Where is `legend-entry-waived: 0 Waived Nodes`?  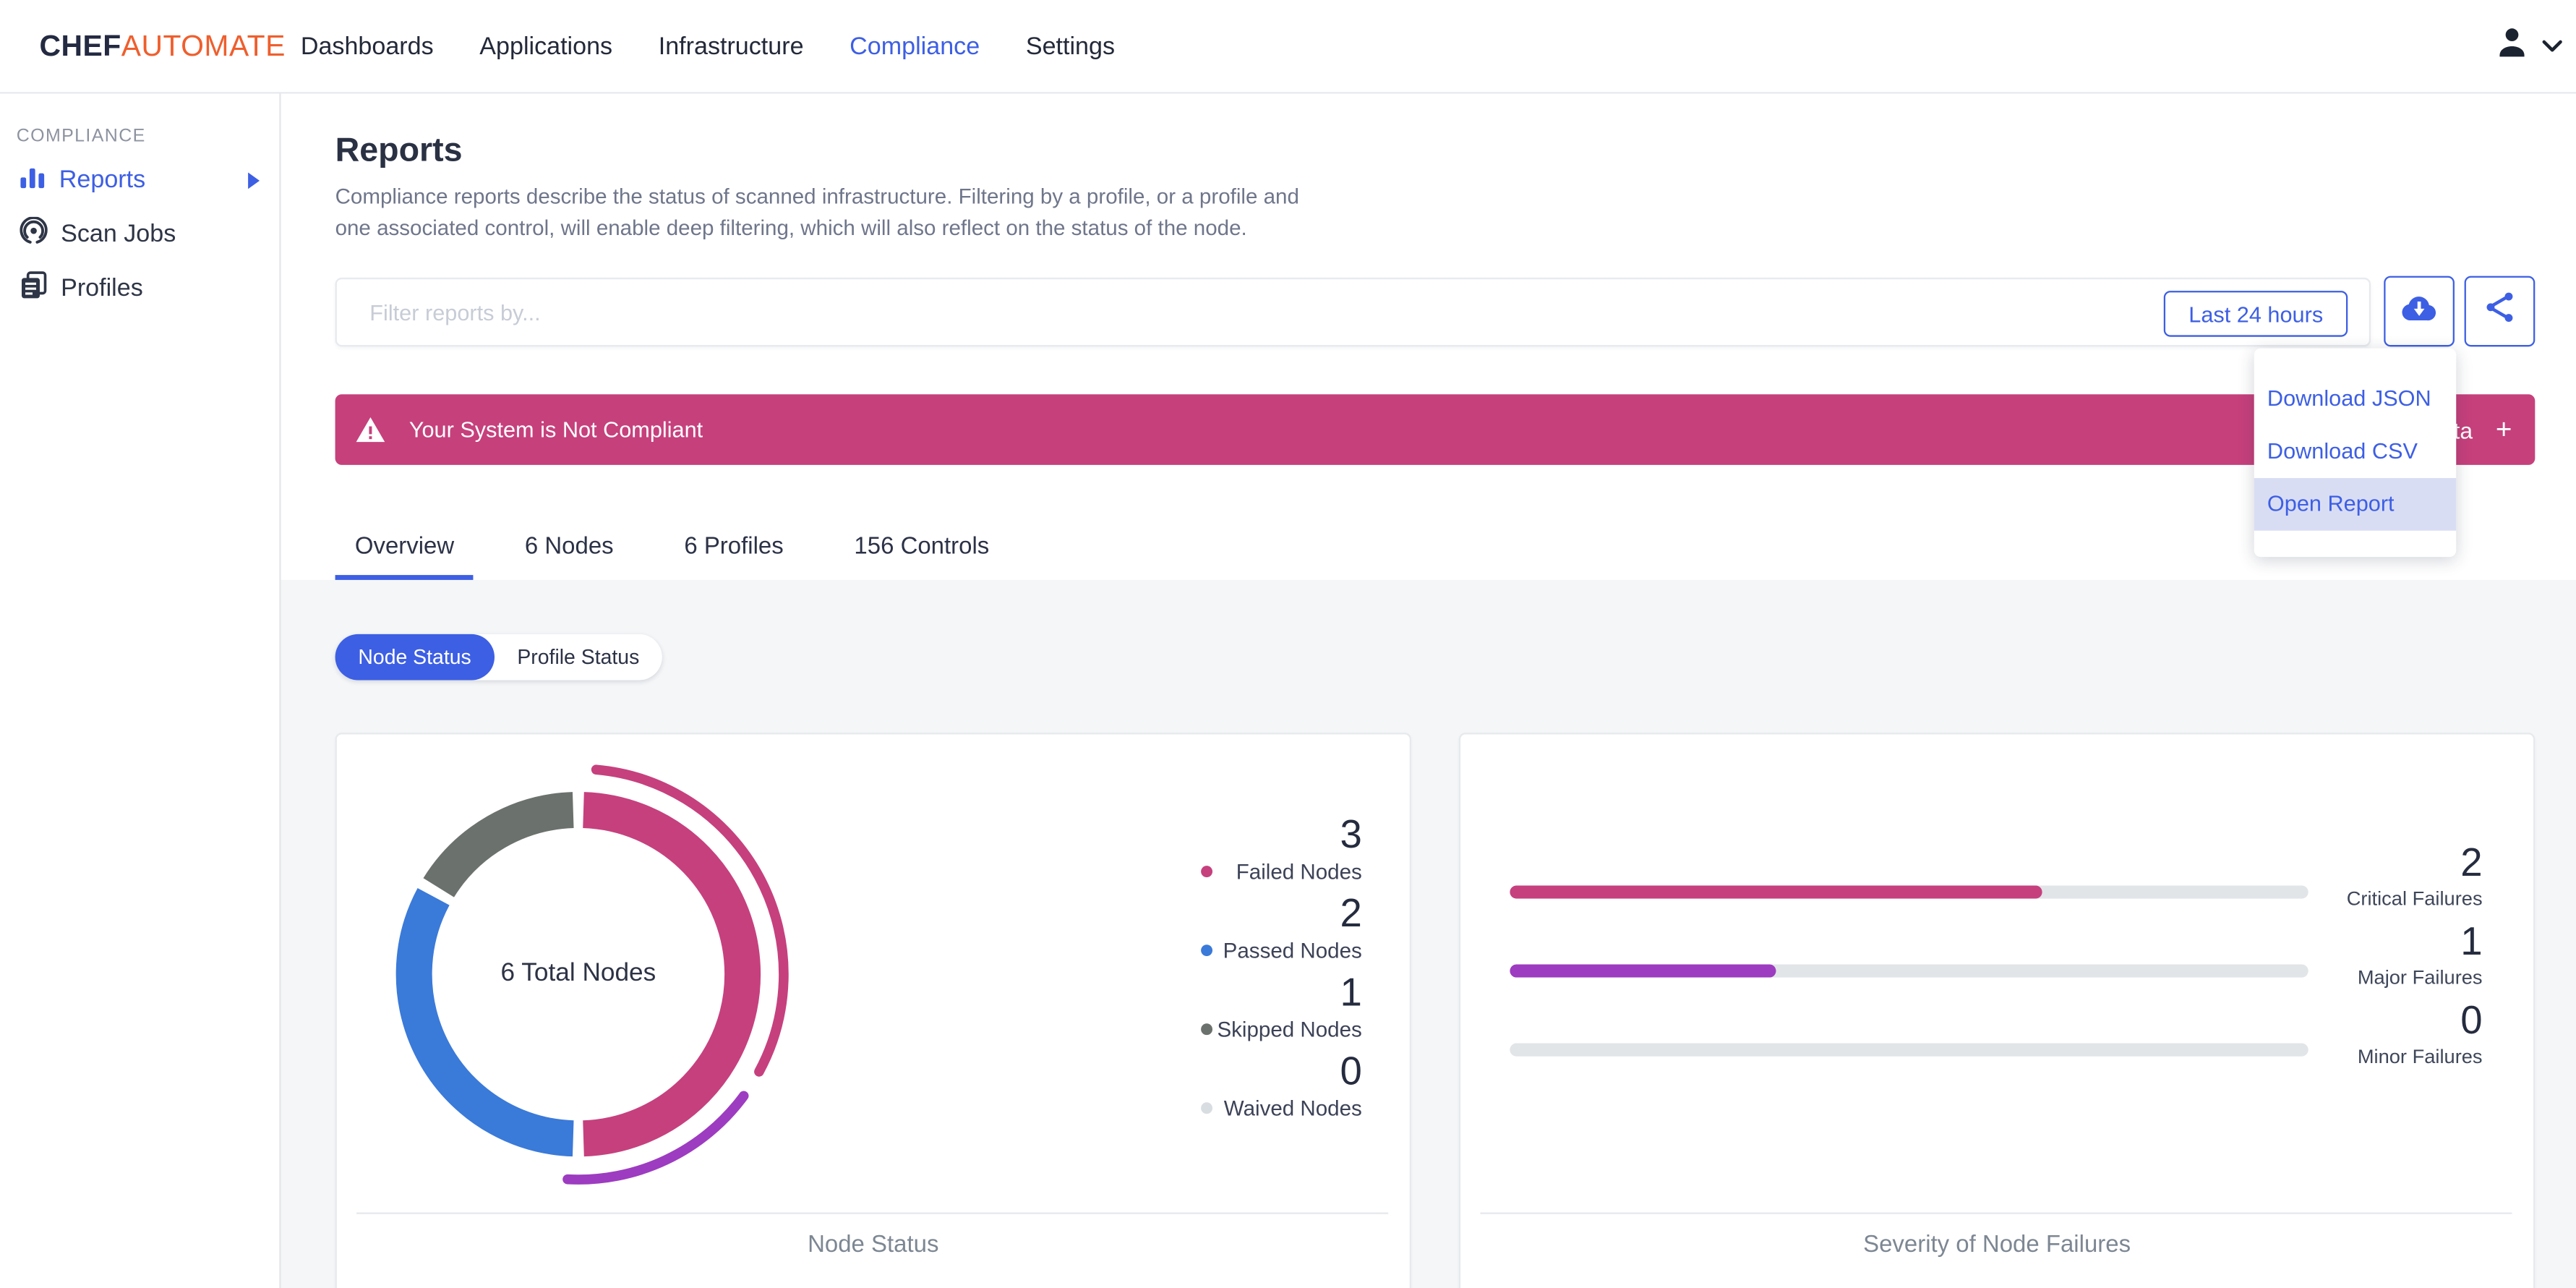 legend-entry-waived: 0 Waived Nodes is located at coordinates (1282, 1085).